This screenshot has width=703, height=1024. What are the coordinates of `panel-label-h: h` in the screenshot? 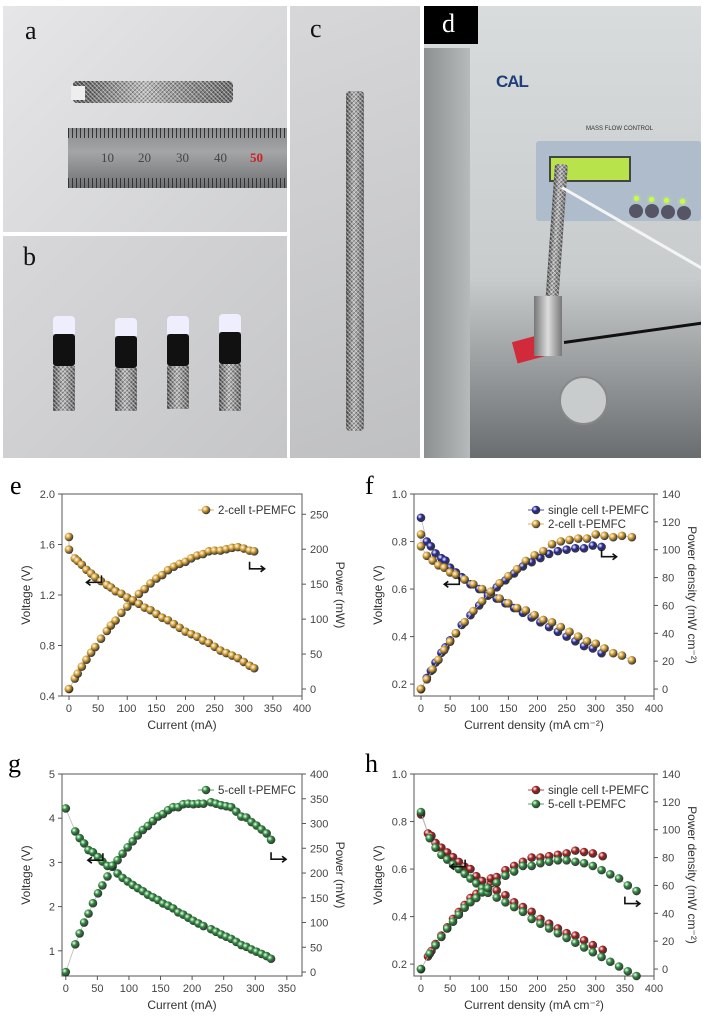 It's located at (371, 763).